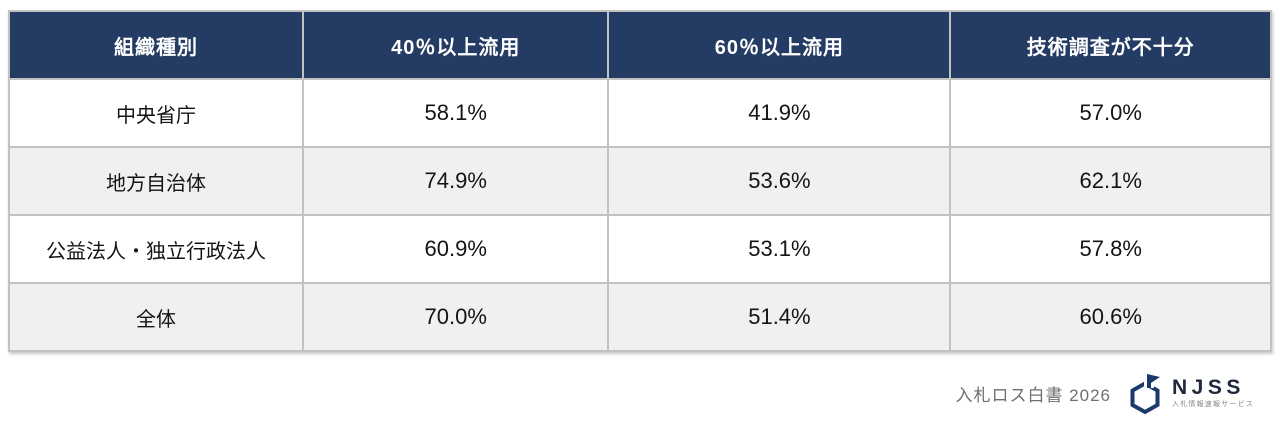  What do you see at coordinates (456, 45) in the screenshot?
I see `column-header-40pct-reuse: 40％以上流用` at bounding box center [456, 45].